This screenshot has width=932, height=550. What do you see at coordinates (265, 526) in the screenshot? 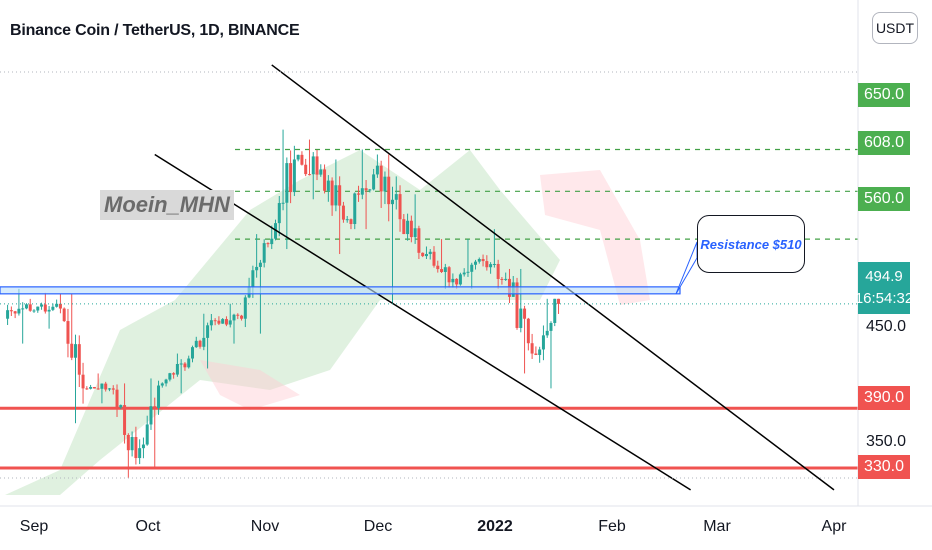
I see `time-tick-nov: Nov` at bounding box center [265, 526].